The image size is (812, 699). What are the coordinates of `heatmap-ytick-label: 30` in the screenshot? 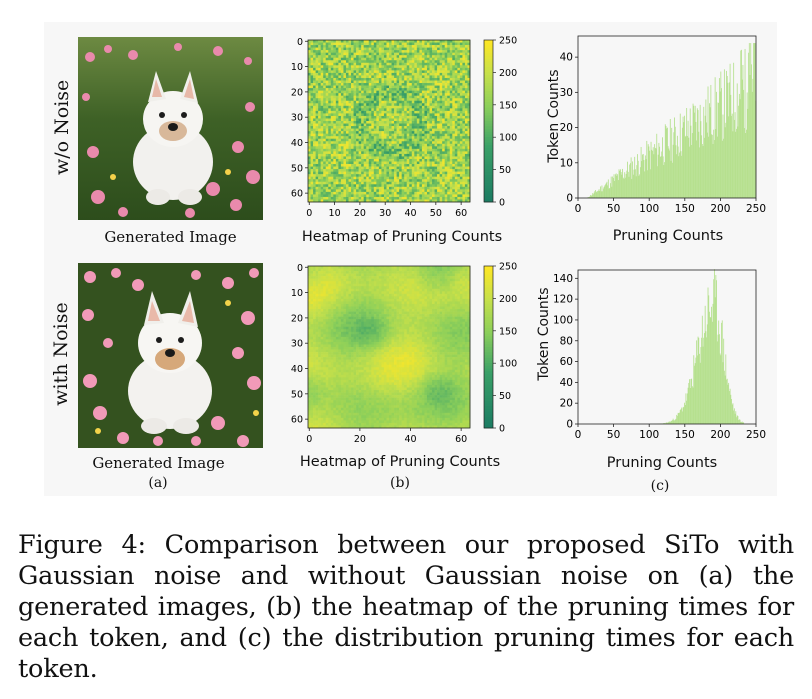 It's located at (297, 118).